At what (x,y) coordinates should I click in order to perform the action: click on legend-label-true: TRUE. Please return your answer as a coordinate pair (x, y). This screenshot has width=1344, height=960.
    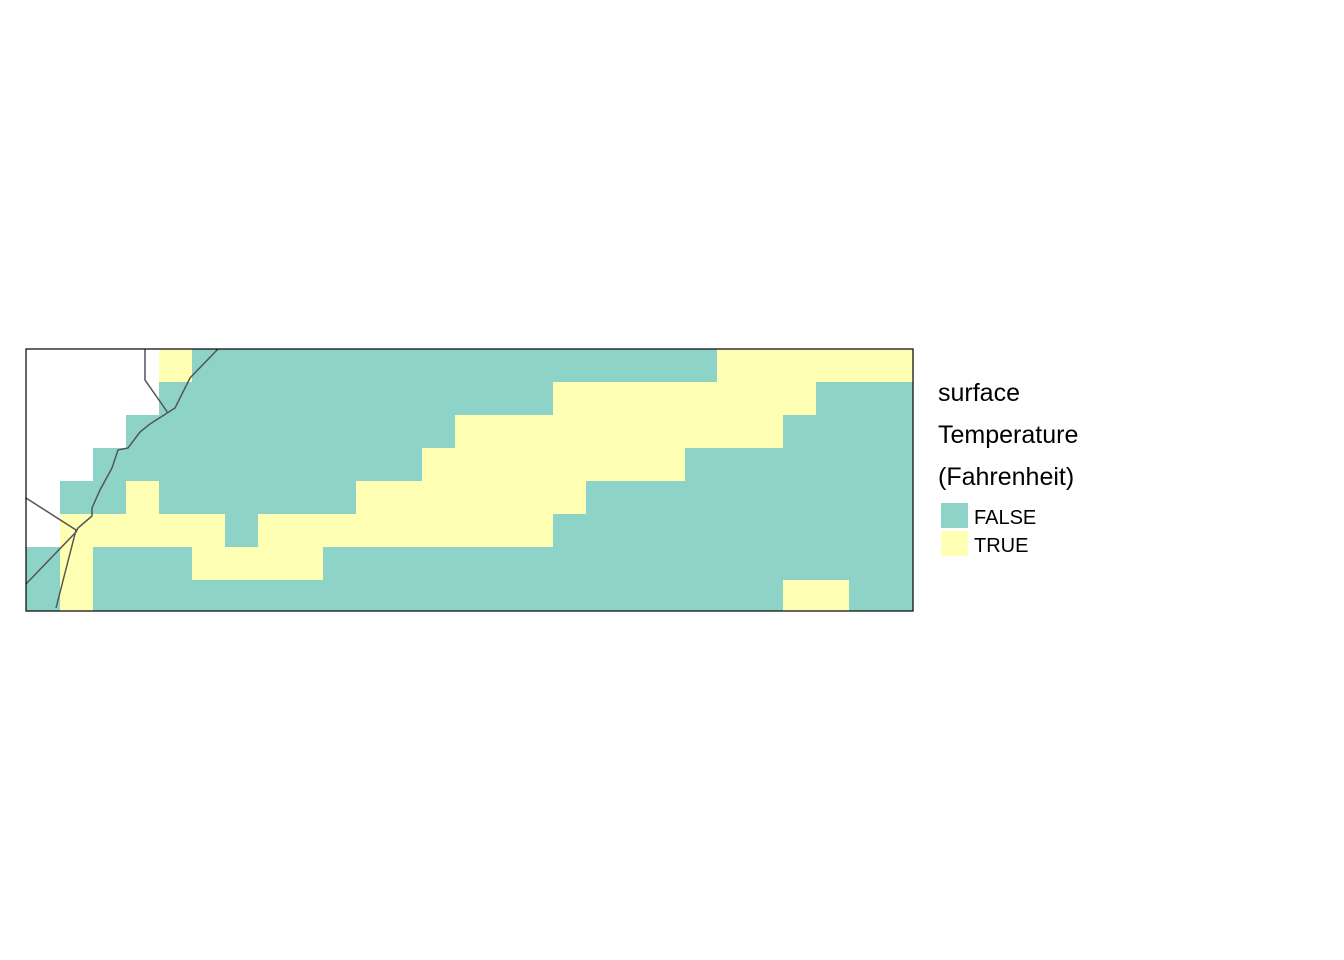
    Looking at the image, I should click on (1001, 546).